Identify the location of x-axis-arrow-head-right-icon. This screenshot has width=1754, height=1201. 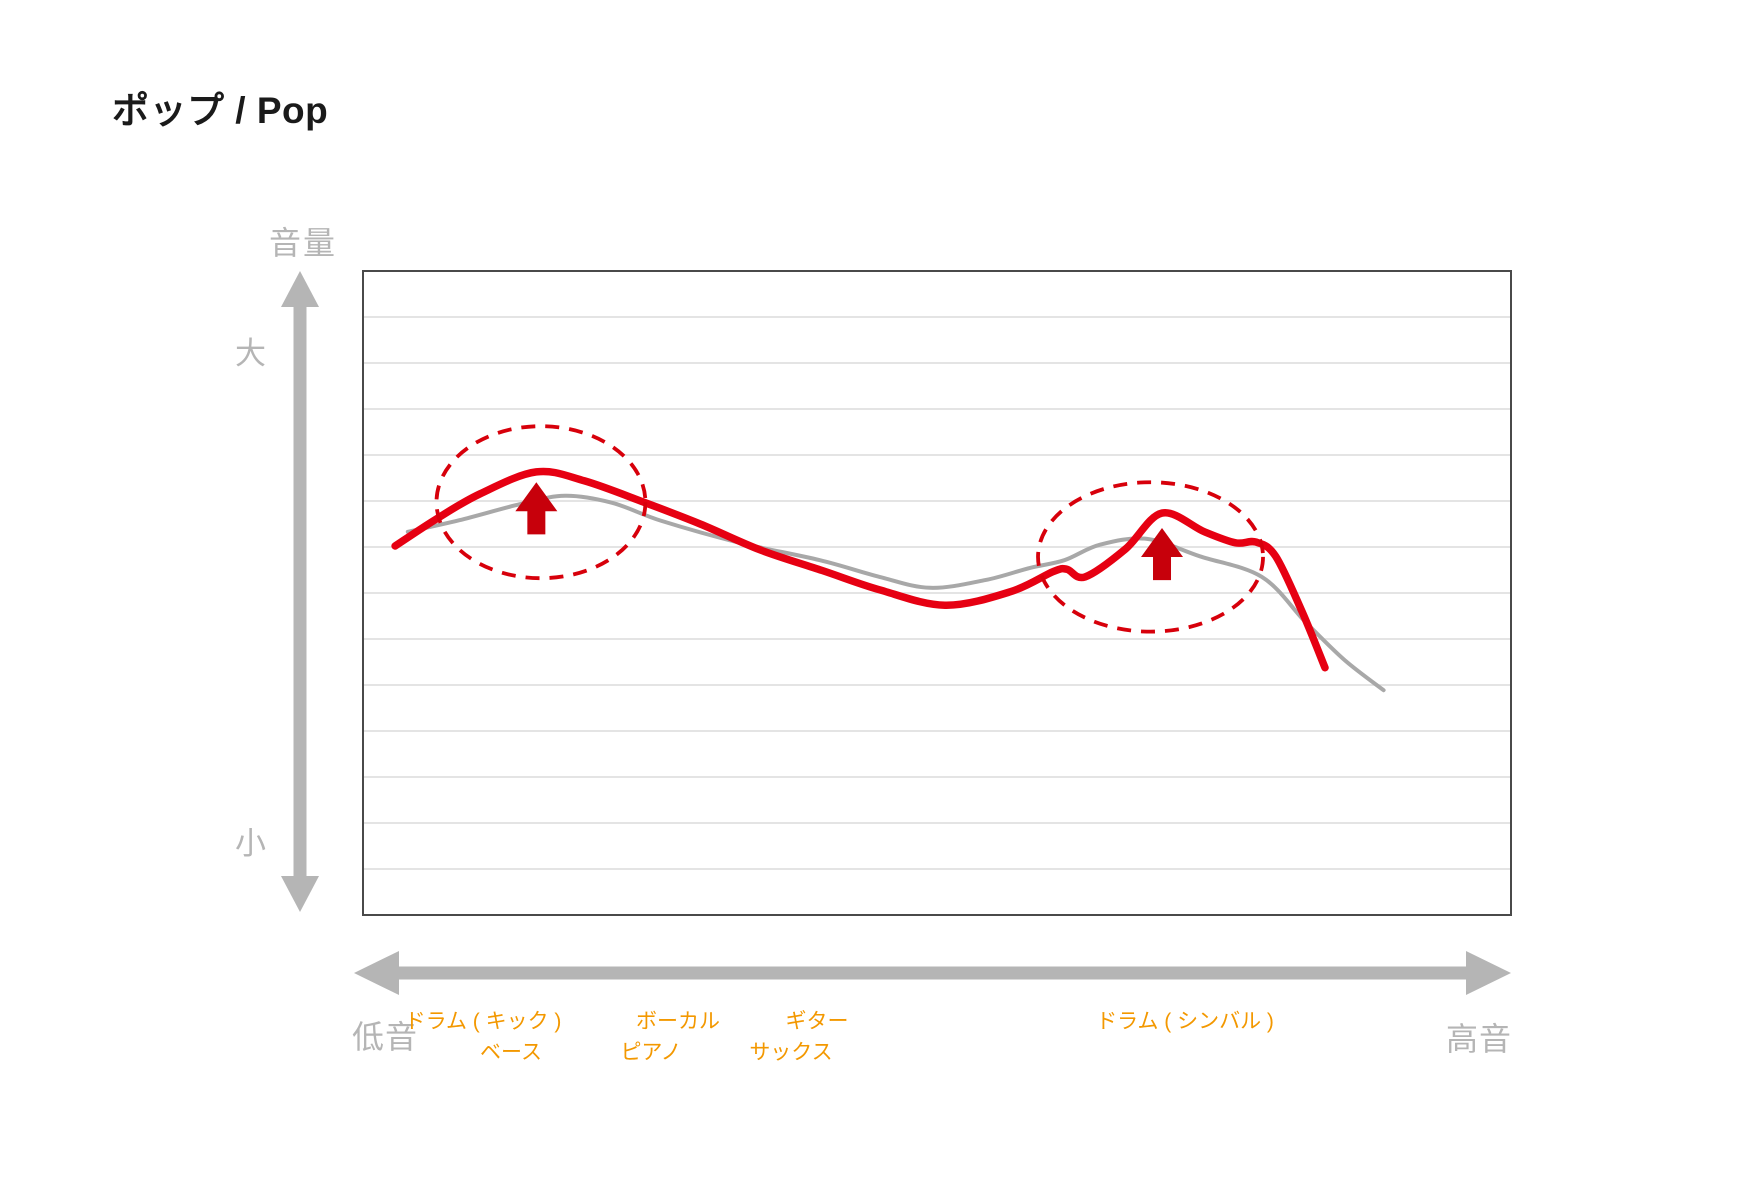
(1488, 973).